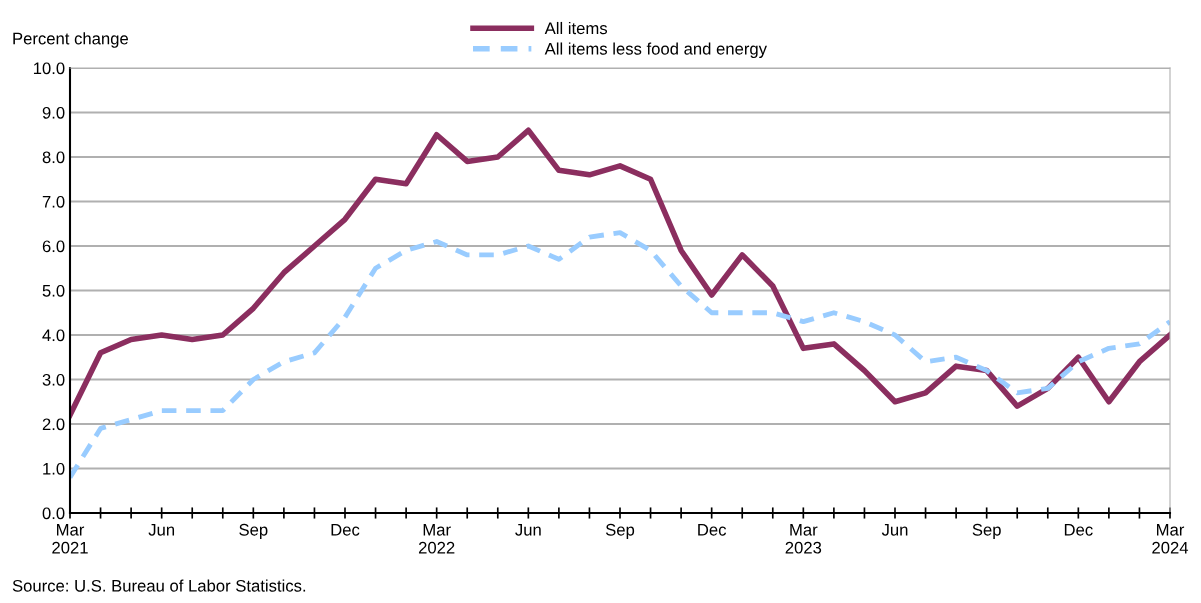 Image resolution: width=1201 pixels, height=603 pixels. Describe the element at coordinates (49, 68) in the screenshot. I see `y-tick-label: 10.0` at that location.